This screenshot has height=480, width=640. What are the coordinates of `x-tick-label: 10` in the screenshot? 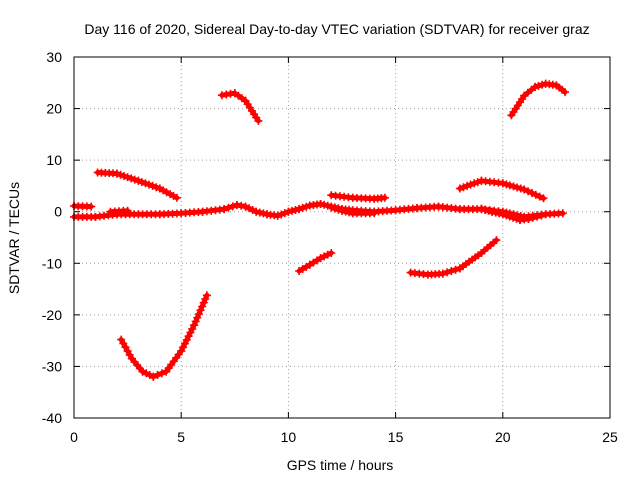 It's located at (289, 437).